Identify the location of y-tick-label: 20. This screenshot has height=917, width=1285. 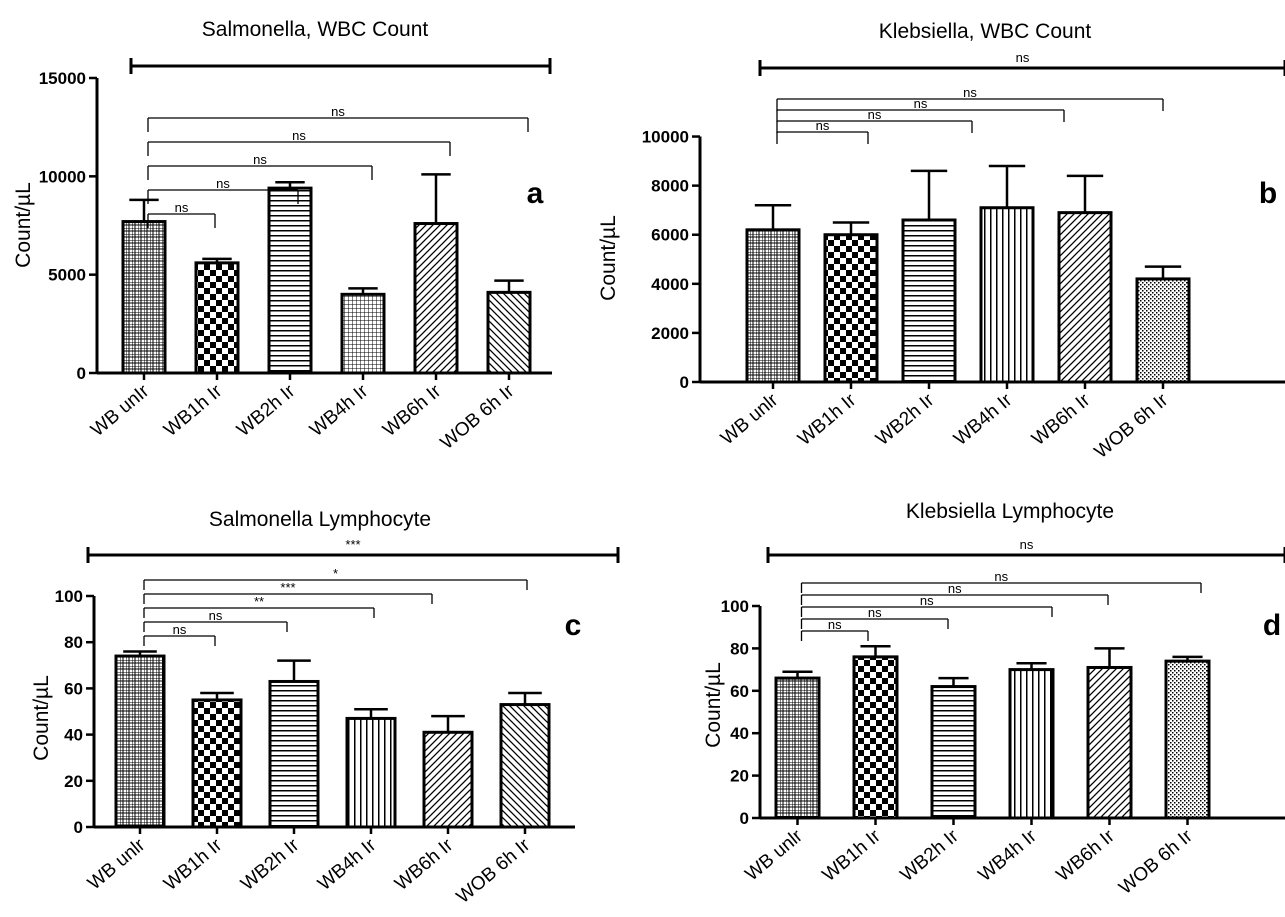
(73, 781).